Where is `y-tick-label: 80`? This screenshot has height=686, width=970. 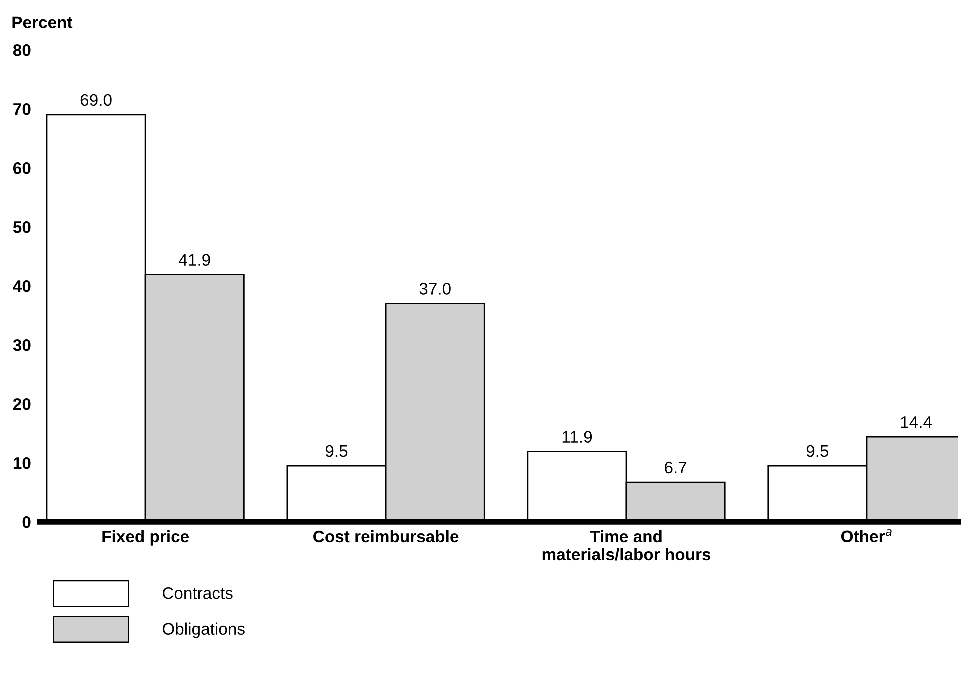
y-tick-label: 80 is located at coordinates (22, 50).